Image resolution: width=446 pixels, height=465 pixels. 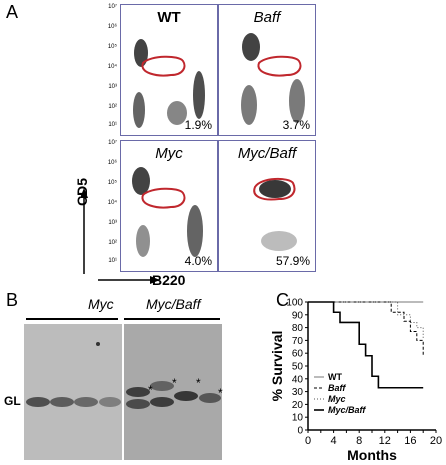 What do you see at coordinates (169, 17) in the screenshot?
I see `flow-plot-title: WT` at bounding box center [169, 17].